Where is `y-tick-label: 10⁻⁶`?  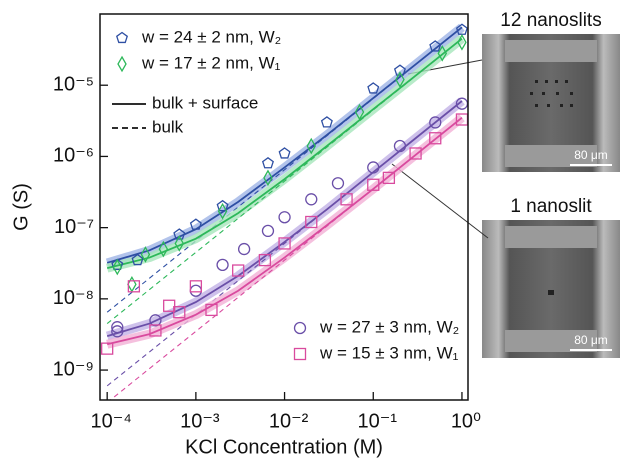
y-tick-label: 10⁻⁶ is located at coordinates (73, 156).